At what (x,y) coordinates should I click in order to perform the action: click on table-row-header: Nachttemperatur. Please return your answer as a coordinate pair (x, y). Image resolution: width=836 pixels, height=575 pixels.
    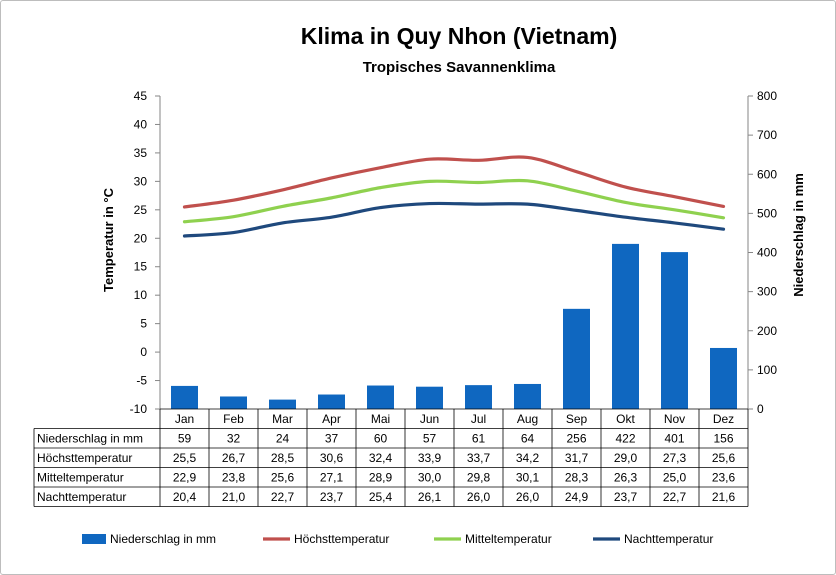
    Looking at the image, I should click on (81, 497).